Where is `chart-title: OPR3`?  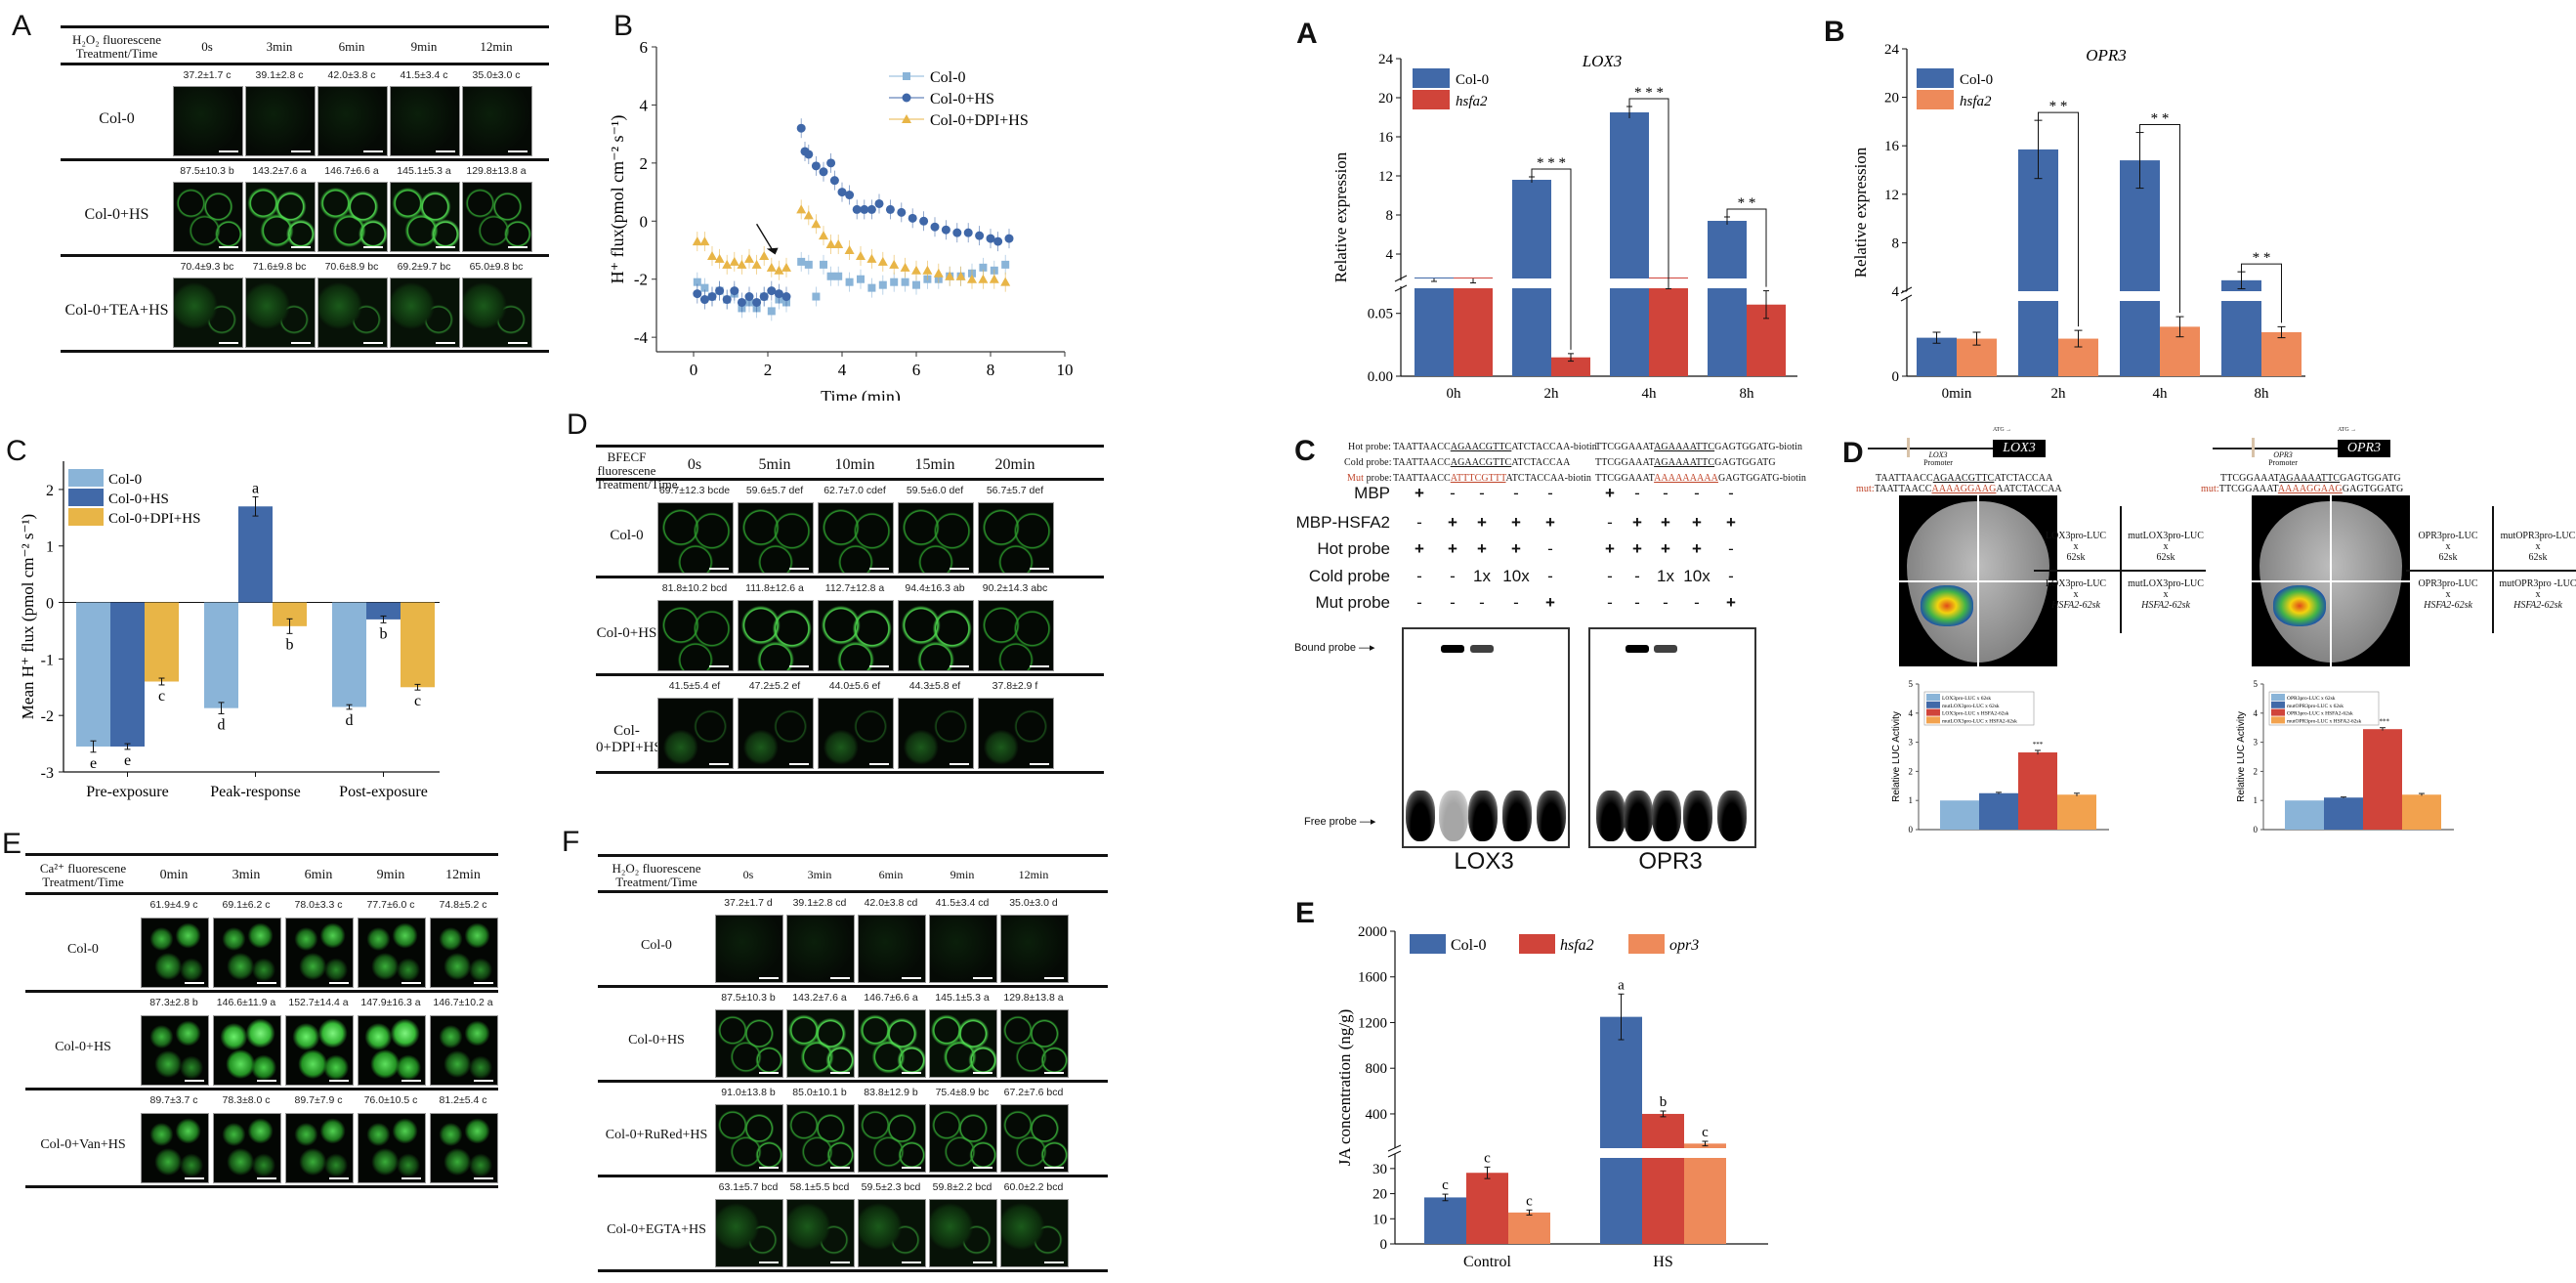 chart-title: OPR3 is located at coordinates (2106, 55).